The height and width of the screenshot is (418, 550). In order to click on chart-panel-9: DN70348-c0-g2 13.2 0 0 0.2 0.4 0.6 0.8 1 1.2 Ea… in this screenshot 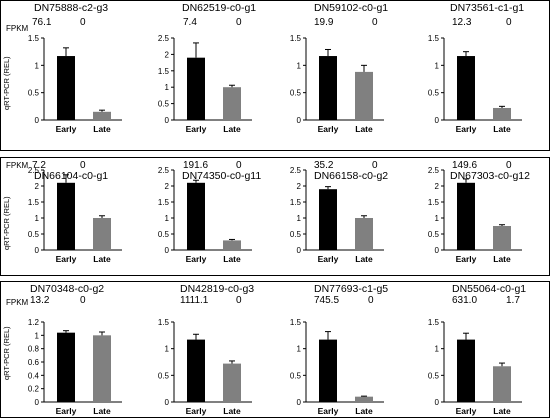, I will do `click(70, 349)`.